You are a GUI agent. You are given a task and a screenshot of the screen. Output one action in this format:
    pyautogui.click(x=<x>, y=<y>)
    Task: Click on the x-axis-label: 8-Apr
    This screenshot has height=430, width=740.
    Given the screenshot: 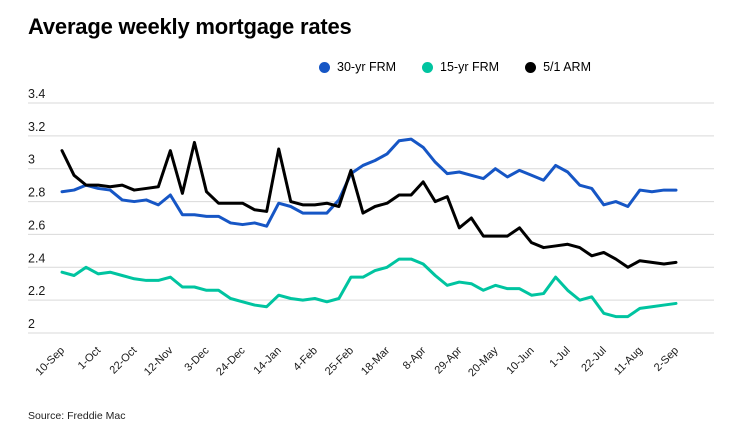 What is the action you would take?
    pyautogui.click(x=415, y=359)
    